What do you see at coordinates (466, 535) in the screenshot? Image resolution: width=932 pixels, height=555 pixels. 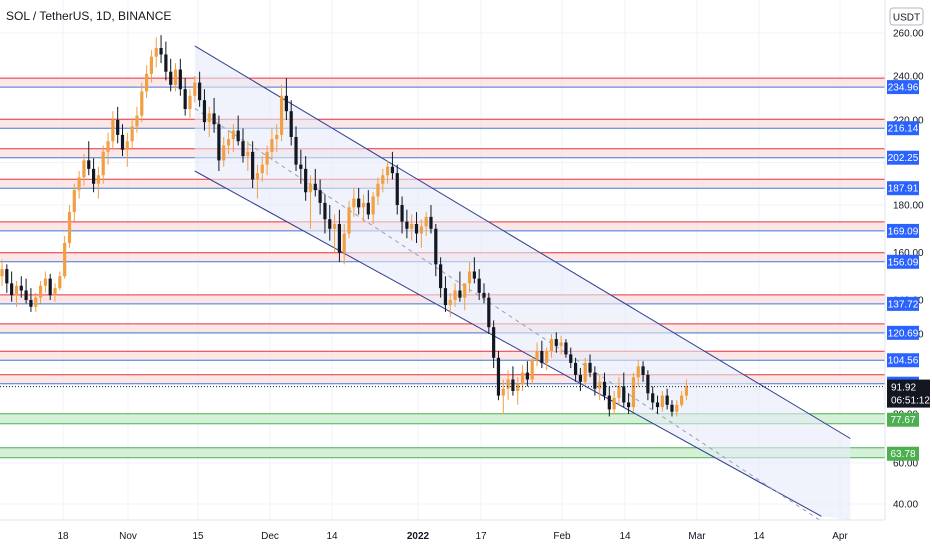 I see `x-axis-panel` at bounding box center [466, 535].